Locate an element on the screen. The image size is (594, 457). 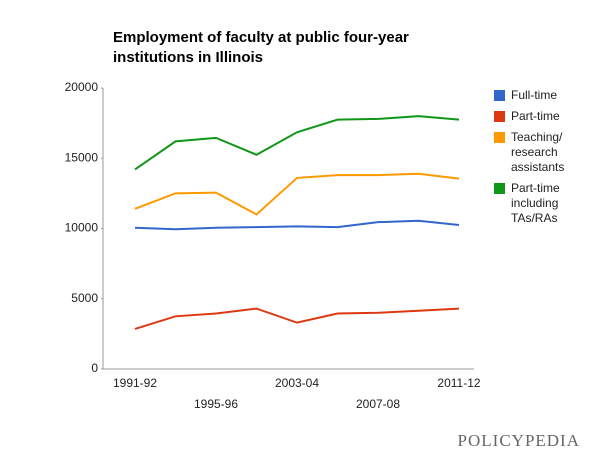
legend-label: Part-time is located at coordinates (535, 116).